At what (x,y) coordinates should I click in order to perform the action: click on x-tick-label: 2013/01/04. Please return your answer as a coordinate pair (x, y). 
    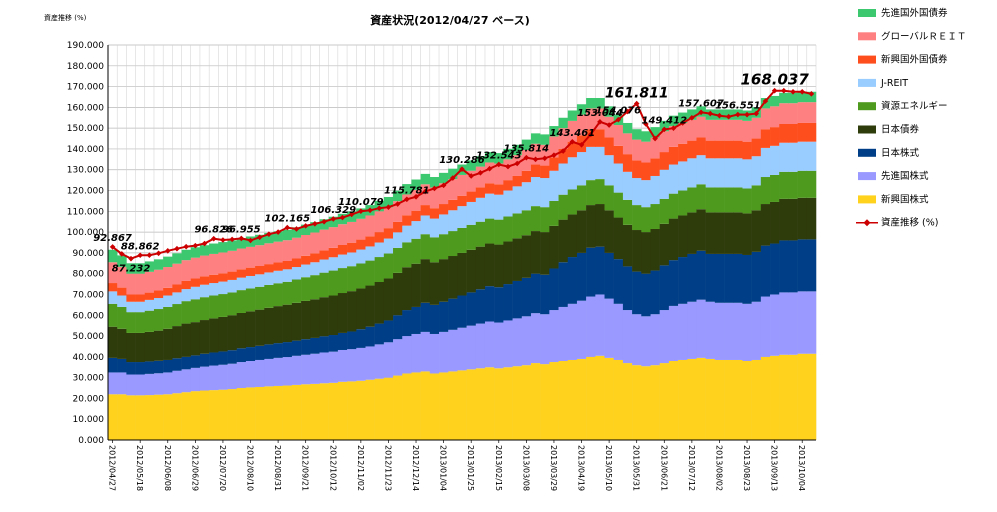
    Looking at the image, I should click on (443, 468).